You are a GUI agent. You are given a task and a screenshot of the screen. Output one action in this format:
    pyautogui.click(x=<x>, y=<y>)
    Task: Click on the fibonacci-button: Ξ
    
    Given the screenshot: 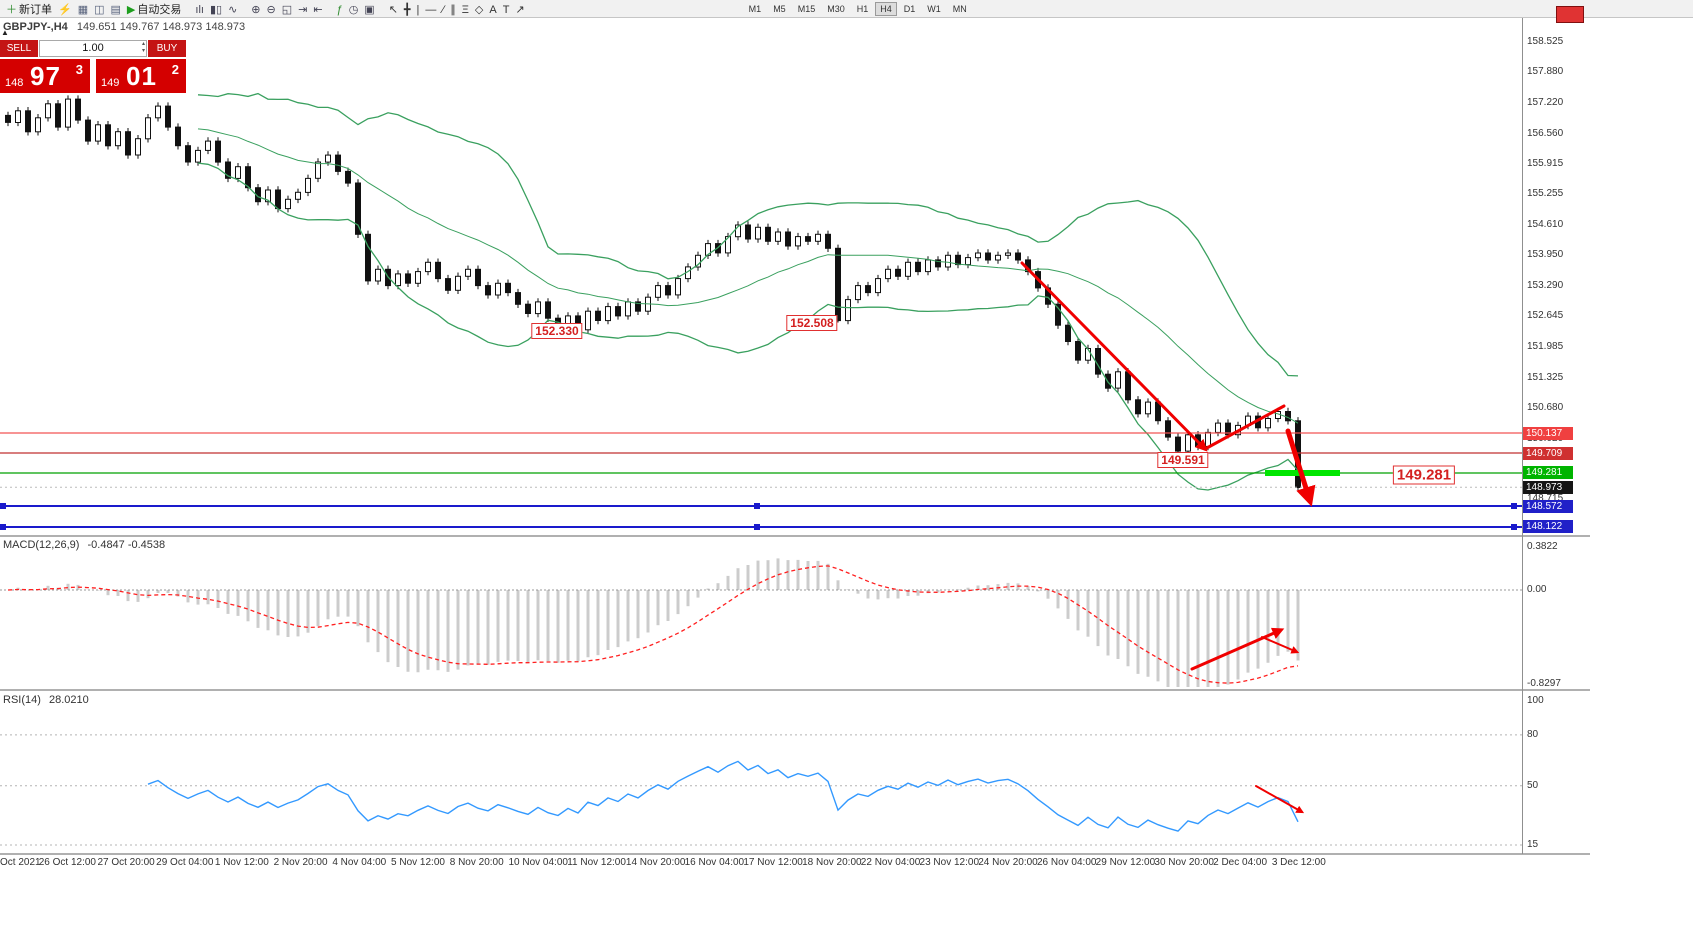 What is the action you would take?
    pyautogui.click(x=465, y=9)
    